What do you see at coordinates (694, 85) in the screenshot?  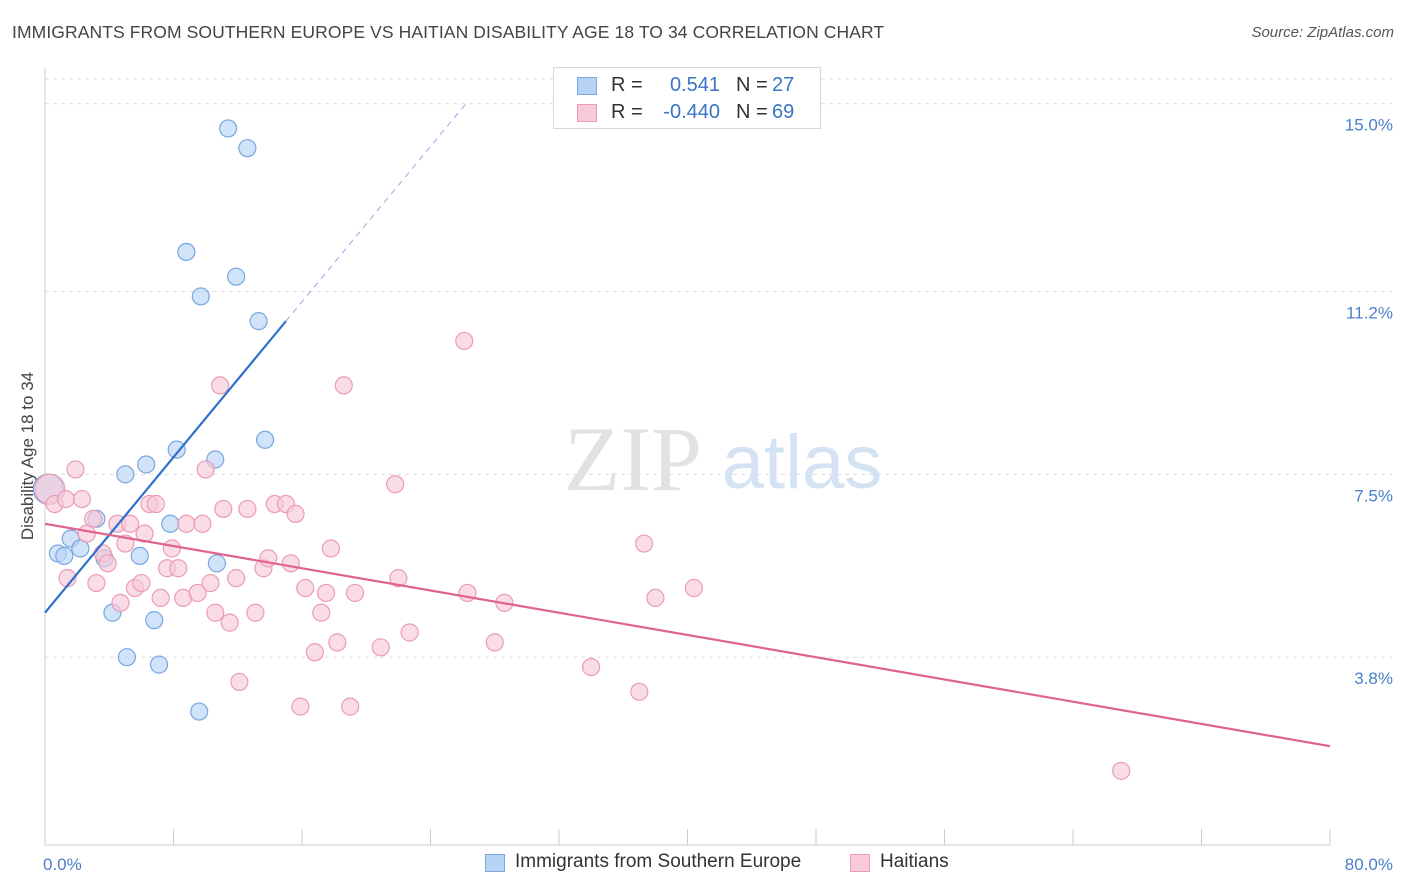 I see `legend-r-value: 0.541` at bounding box center [694, 85].